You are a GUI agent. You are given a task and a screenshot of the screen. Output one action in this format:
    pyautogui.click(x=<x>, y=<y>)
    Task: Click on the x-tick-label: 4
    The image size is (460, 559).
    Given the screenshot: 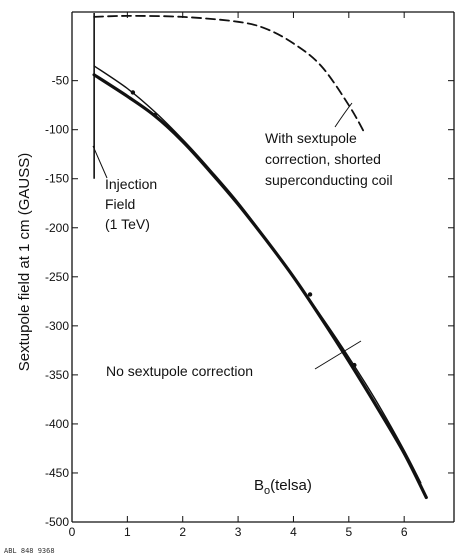 What is the action you would take?
    pyautogui.click(x=293, y=532)
    